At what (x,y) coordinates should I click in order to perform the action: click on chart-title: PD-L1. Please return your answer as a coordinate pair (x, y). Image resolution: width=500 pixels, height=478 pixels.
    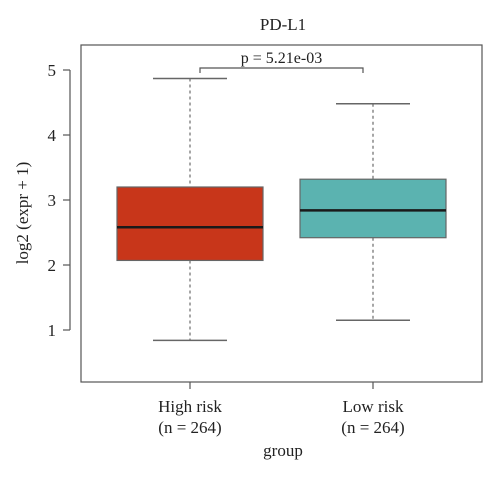
    Looking at the image, I should click on (283, 24).